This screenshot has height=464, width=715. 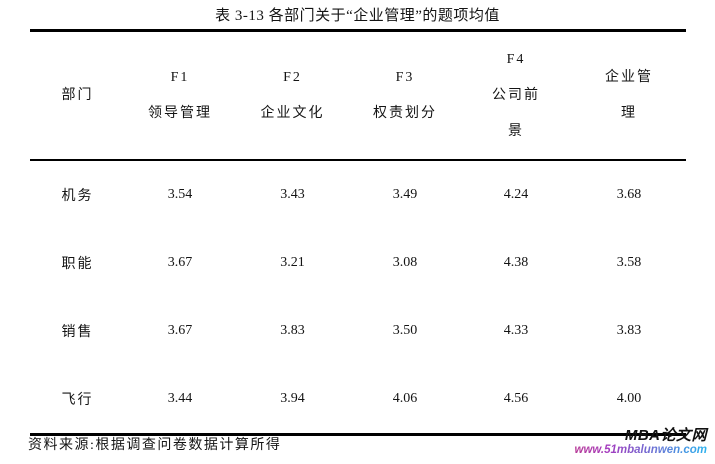 What do you see at coordinates (180, 194) in the screenshot?
I see `table-cell: 3.54` at bounding box center [180, 194].